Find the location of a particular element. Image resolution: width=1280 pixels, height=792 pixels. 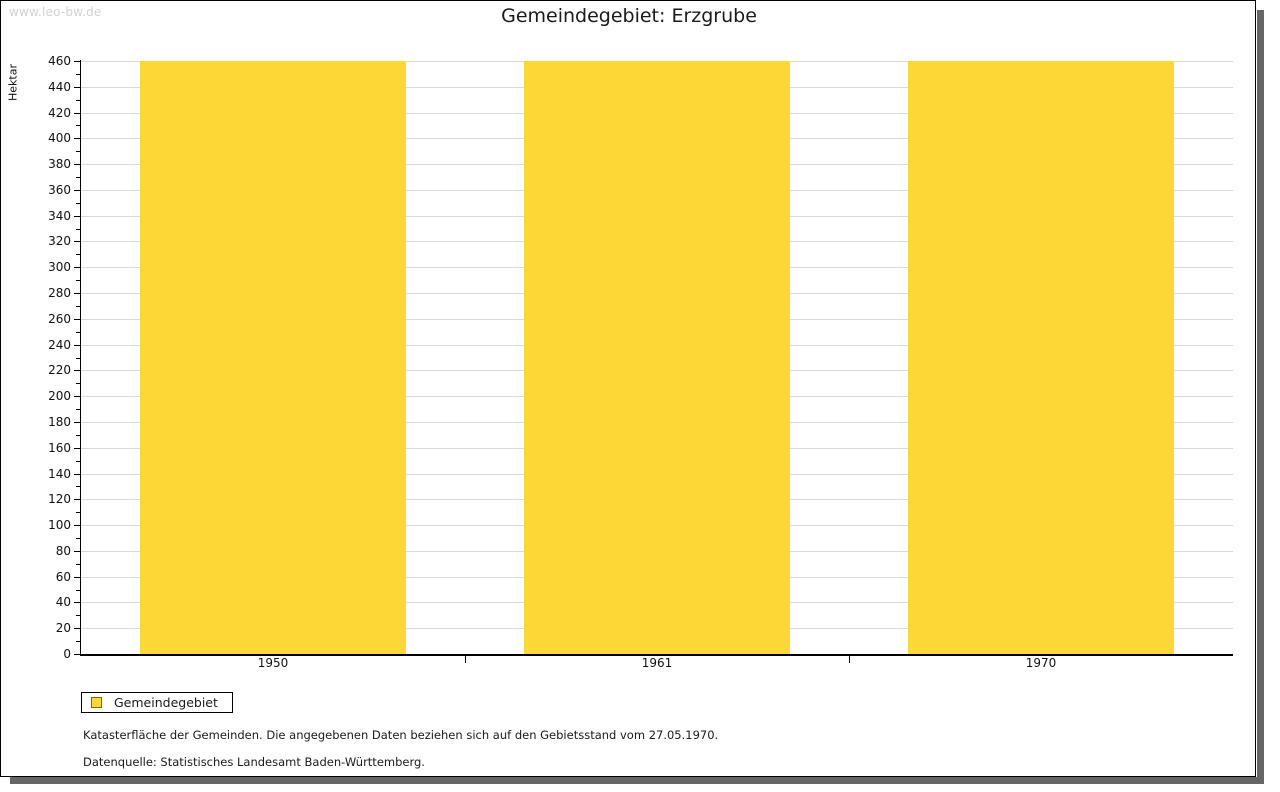

y-axis-tick-label: 40 is located at coordinates (63, 602).